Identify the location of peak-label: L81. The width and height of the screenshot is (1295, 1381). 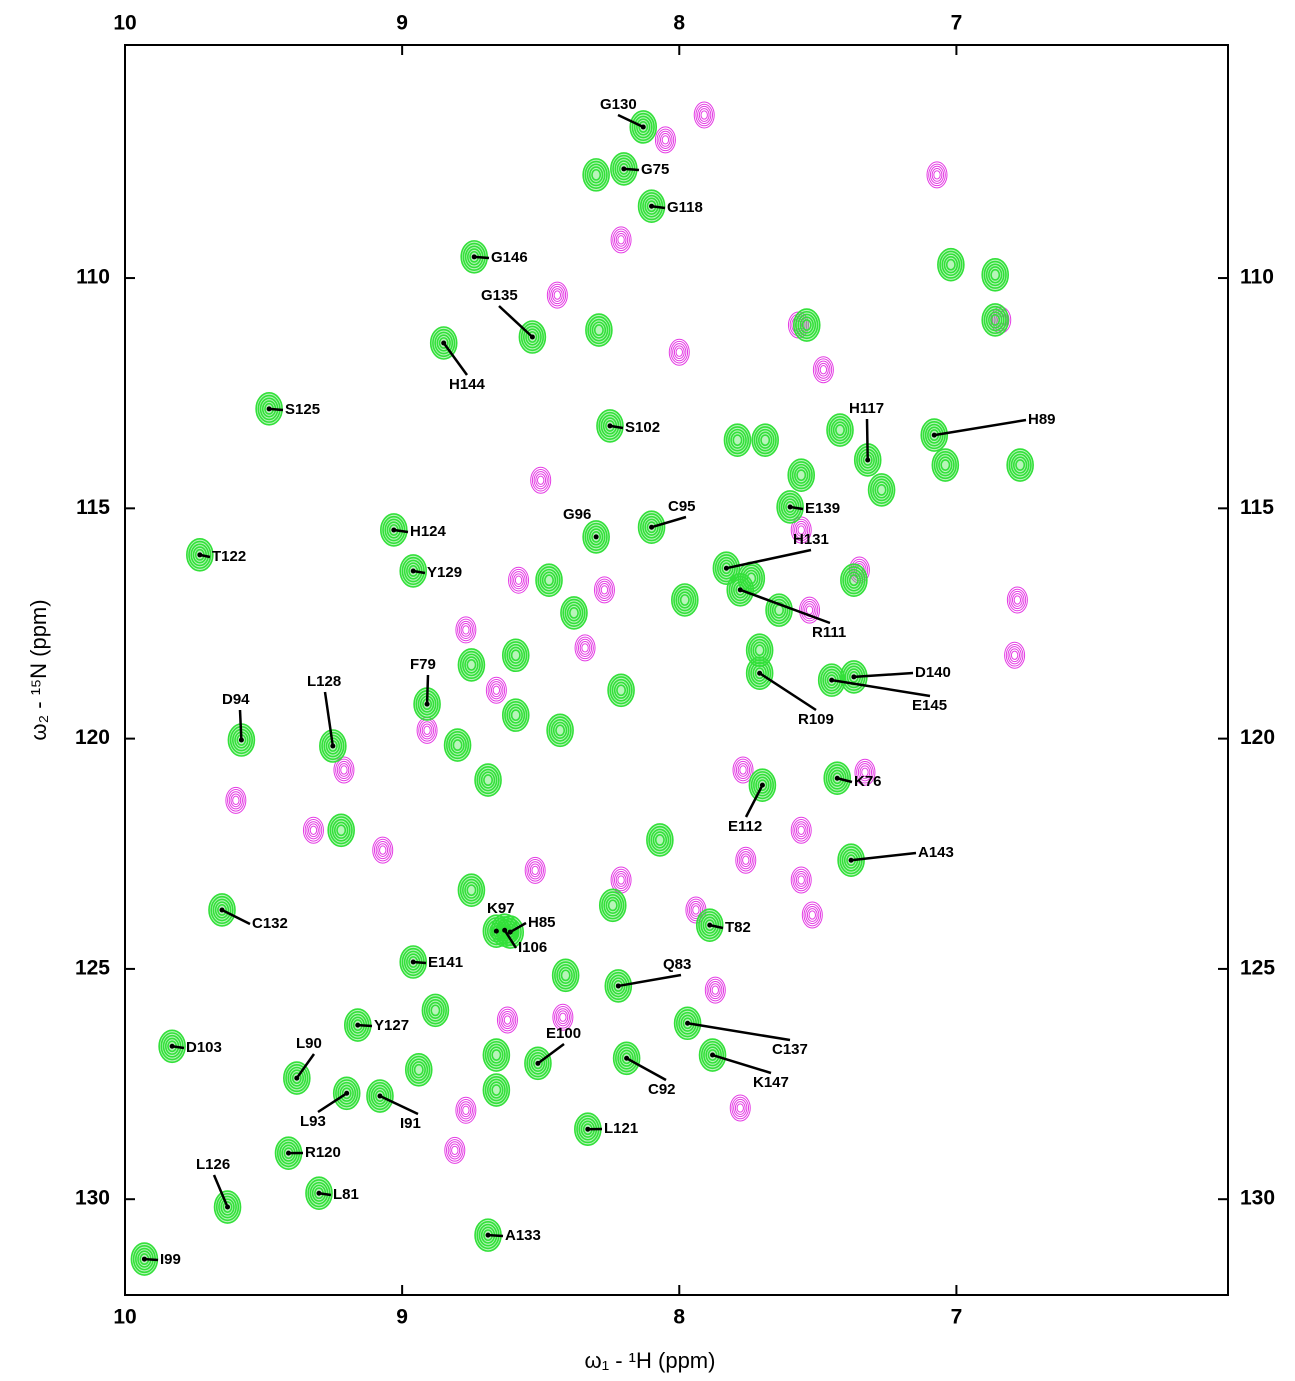
(346, 1194).